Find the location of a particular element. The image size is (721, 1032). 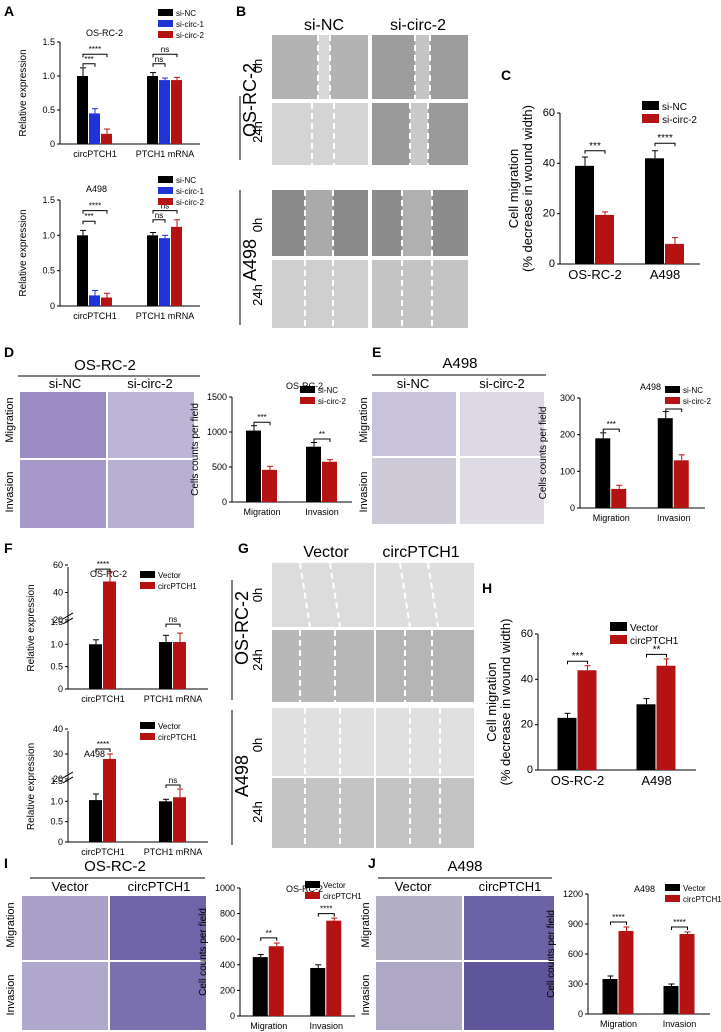

panel-b-col-label-sinc: si-NC is located at coordinates (324, 25).